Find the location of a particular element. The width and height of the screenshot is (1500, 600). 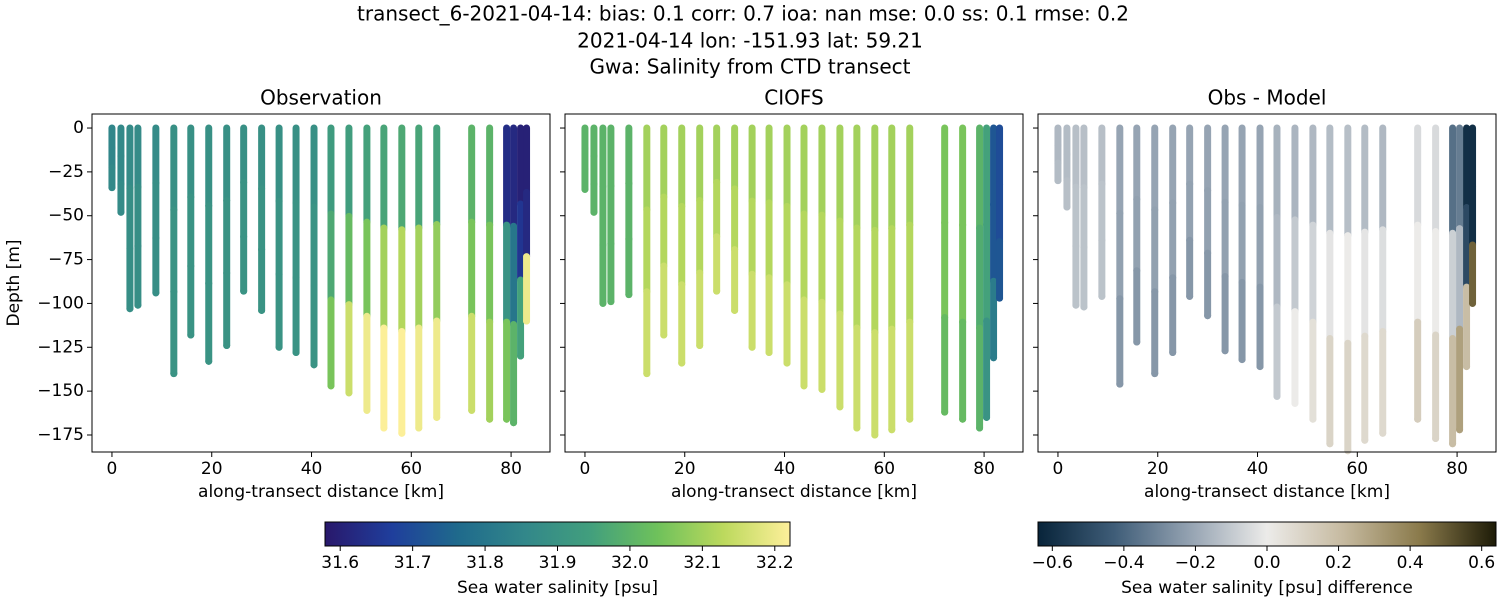

colorbar-tick-label: 0.2 is located at coordinates (1338, 563).